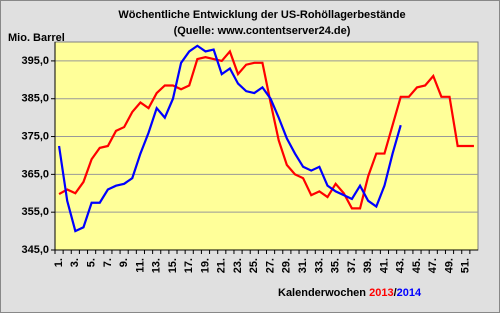 The width and height of the screenshot is (500, 313). Describe the element at coordinates (287, 265) in the screenshot. I see `x-tick-label: 29.` at that location.